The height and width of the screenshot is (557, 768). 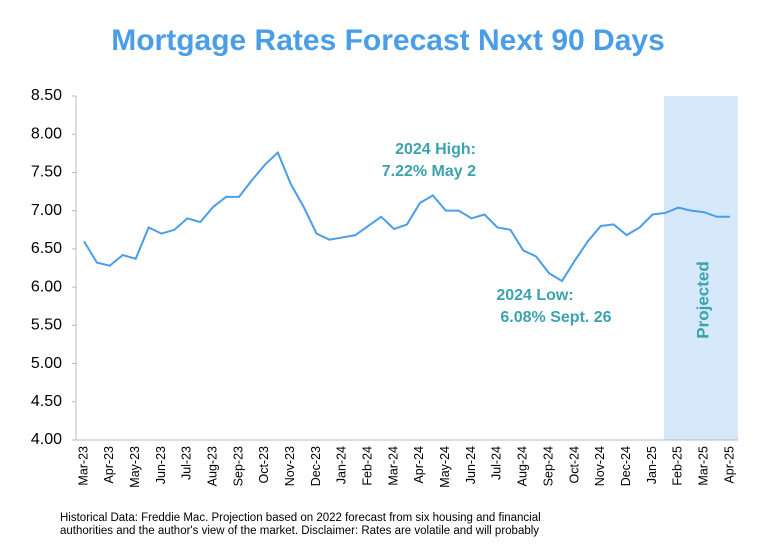 What do you see at coordinates (678, 466) in the screenshot?
I see `x-tick-label: Feb-25` at bounding box center [678, 466].